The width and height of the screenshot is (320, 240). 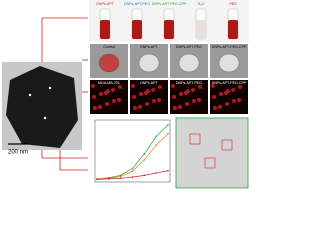 I want to click on scale-label: 200 nm, so click(x=18, y=153).